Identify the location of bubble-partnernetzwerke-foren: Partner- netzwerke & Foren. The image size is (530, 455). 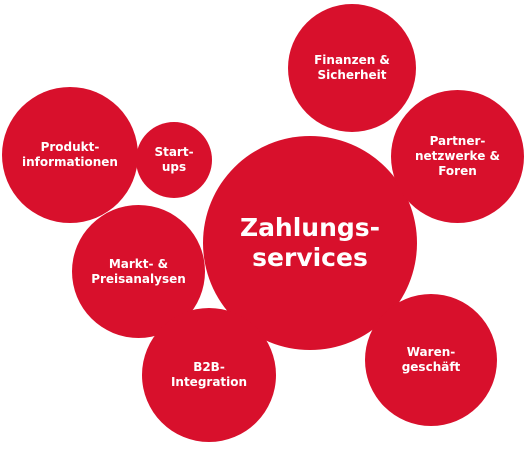
(457, 156).